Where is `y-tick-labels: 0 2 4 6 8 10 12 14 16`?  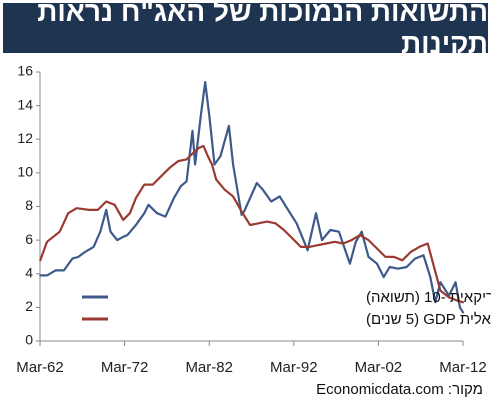
y-tick-labels: 0 2 4 6 8 10 12 14 16 is located at coordinates (28, 205).